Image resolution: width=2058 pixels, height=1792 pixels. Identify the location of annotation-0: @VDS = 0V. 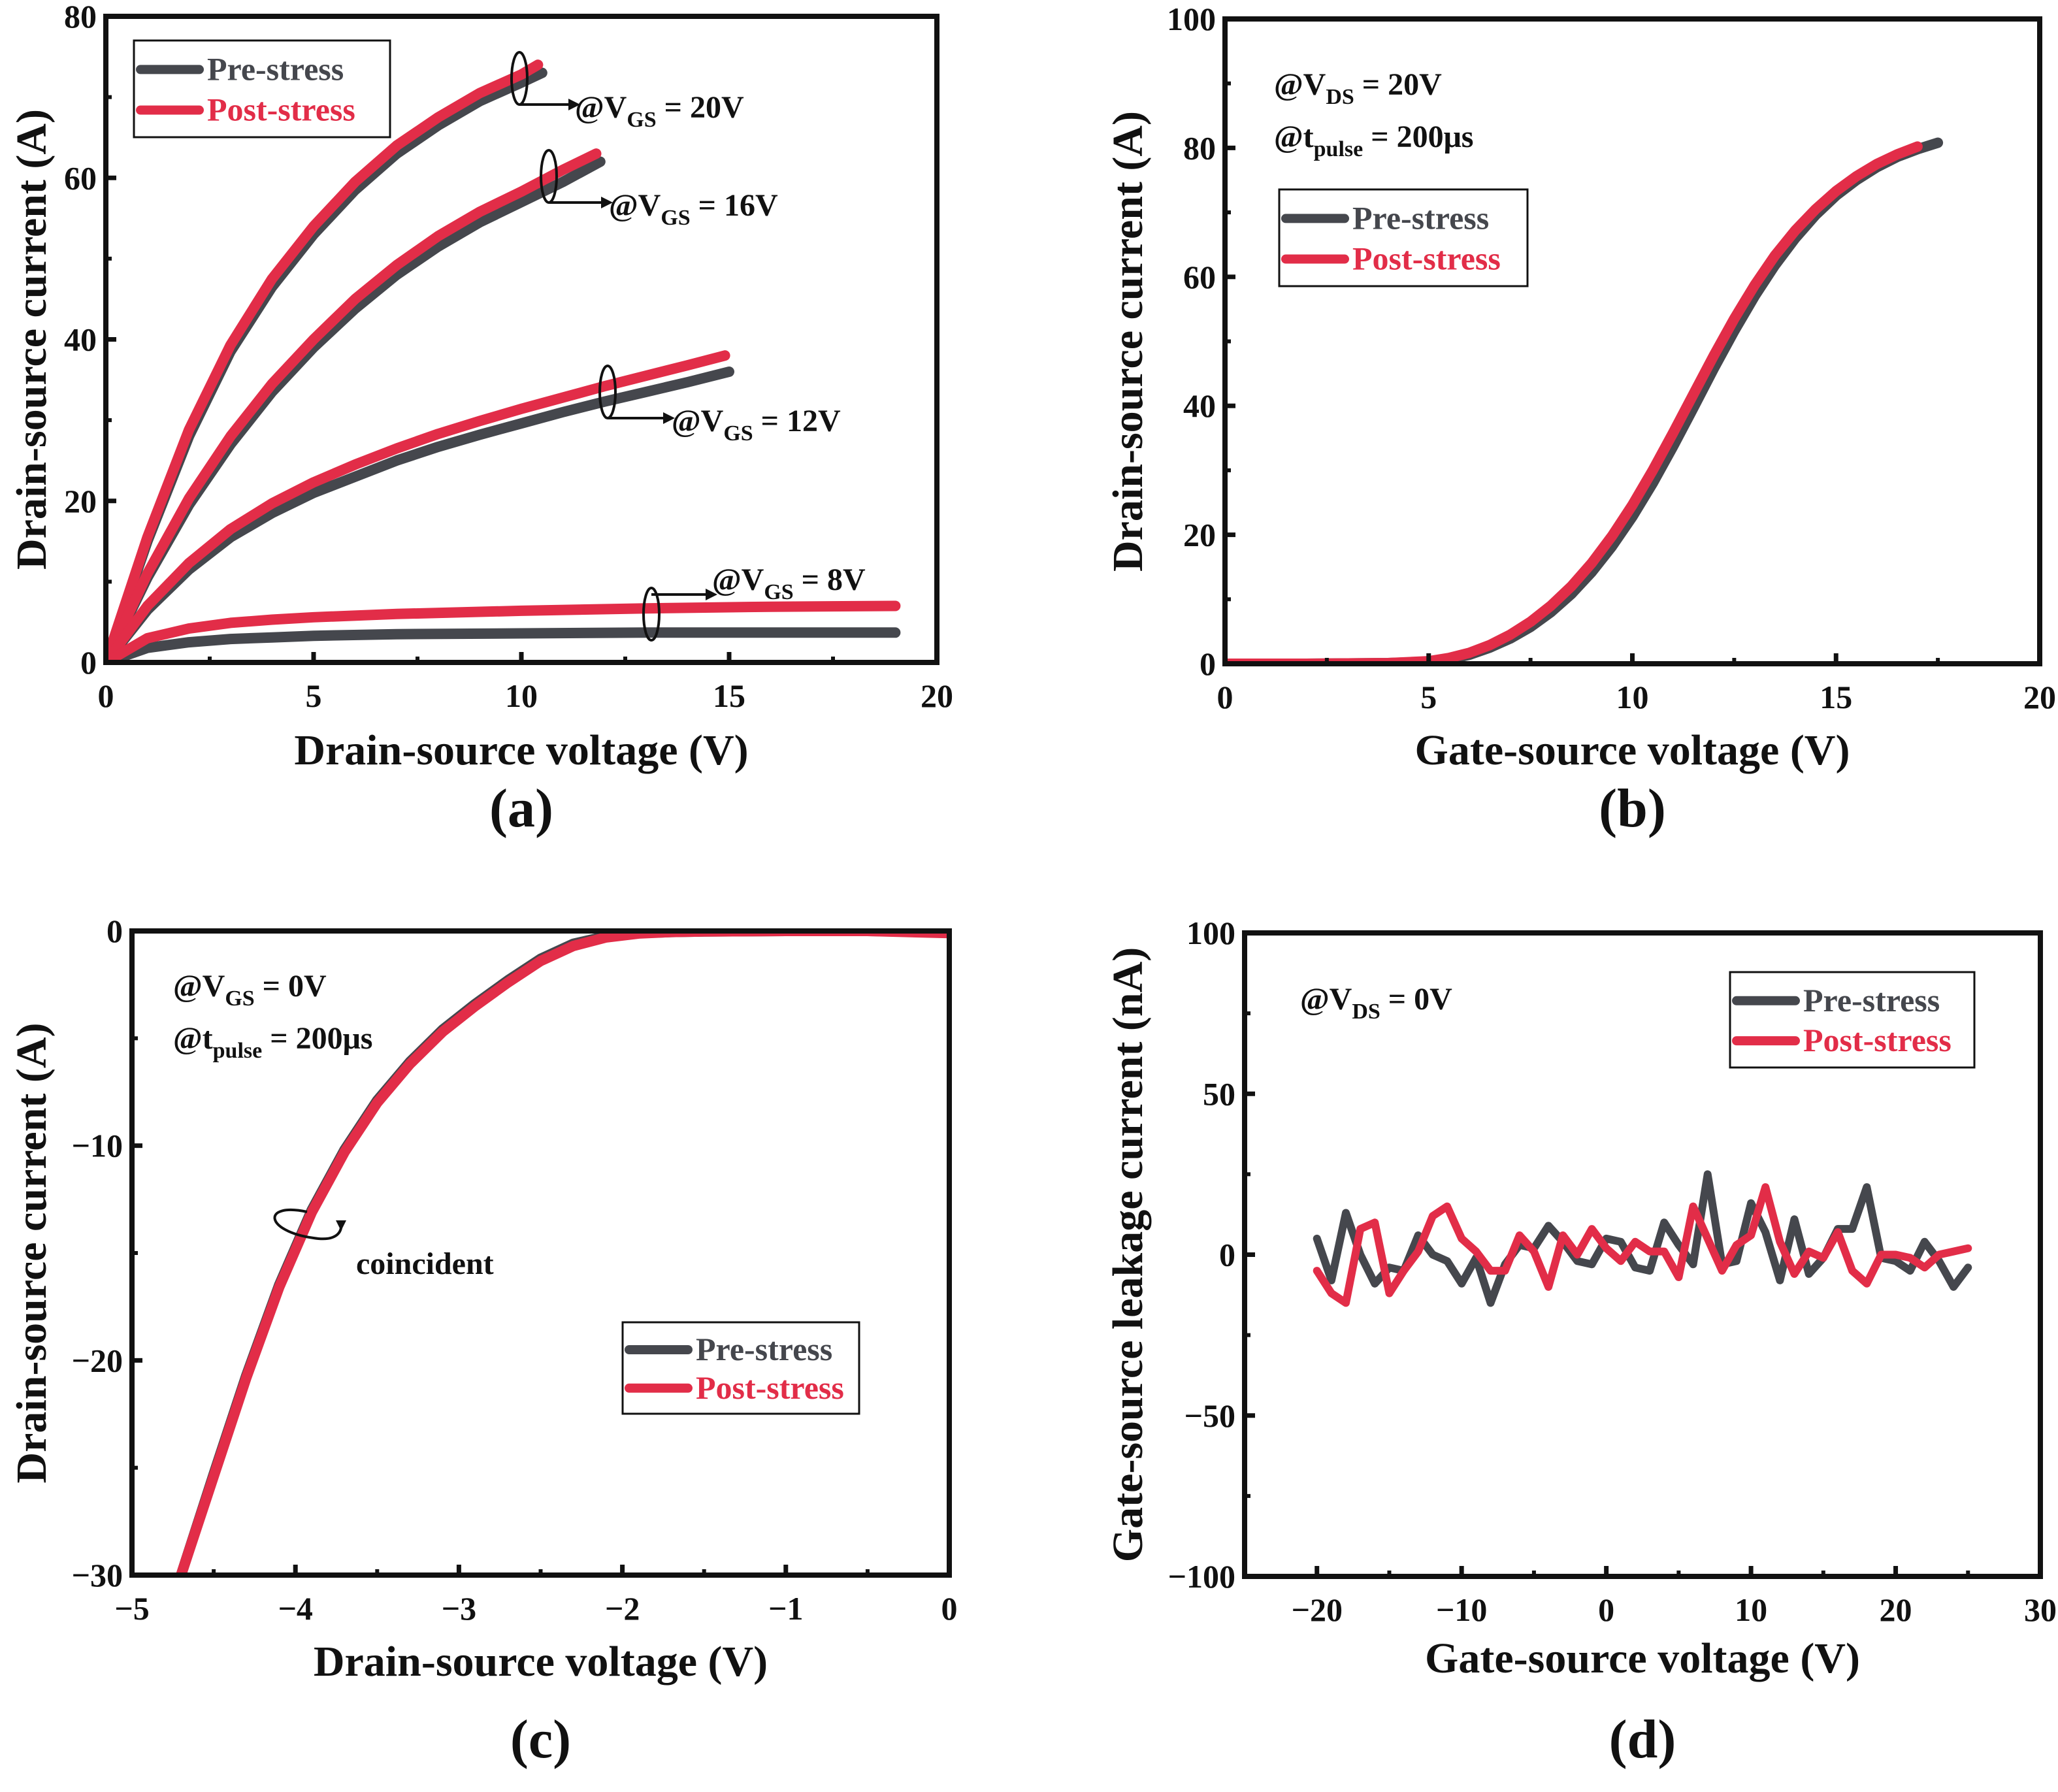
(1376, 1003).